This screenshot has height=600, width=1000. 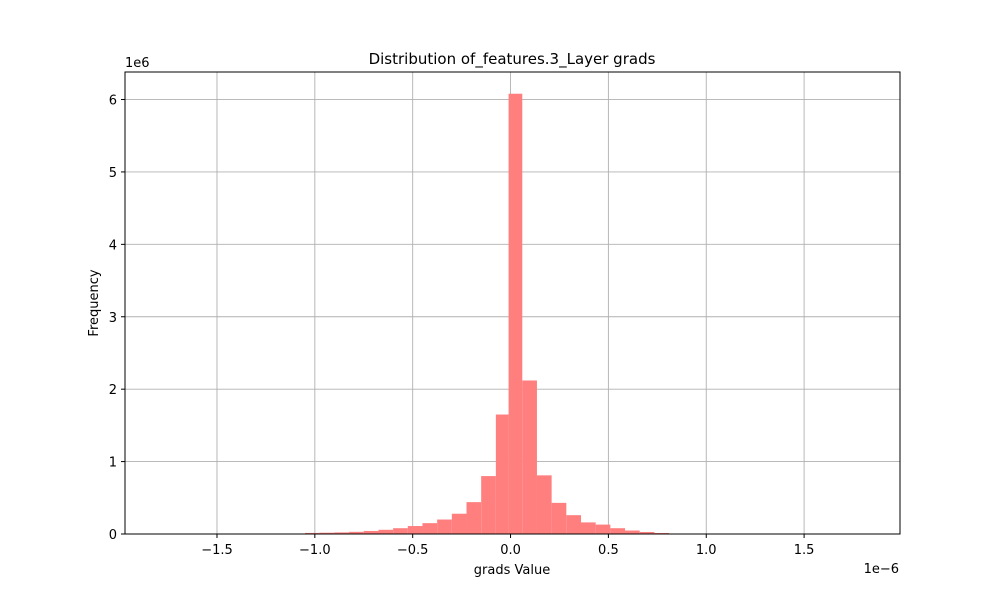 What do you see at coordinates (510, 550) in the screenshot?
I see `x-tick-label-3: 0.0` at bounding box center [510, 550].